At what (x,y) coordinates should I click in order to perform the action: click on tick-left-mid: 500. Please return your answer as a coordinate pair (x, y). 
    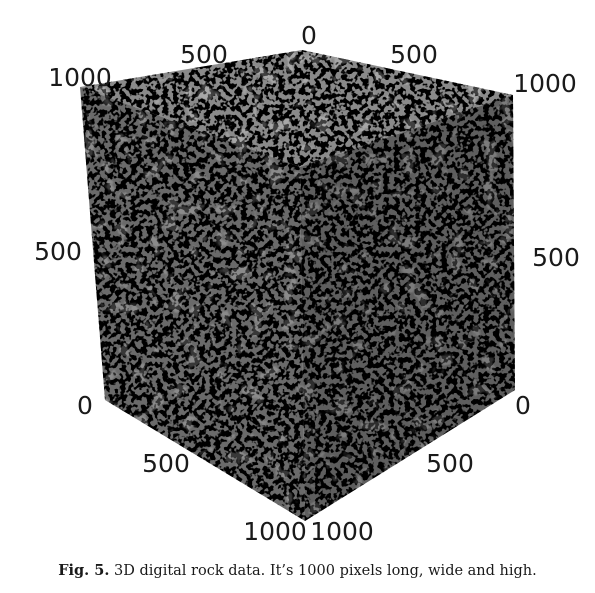
    Looking at the image, I should click on (58, 251).